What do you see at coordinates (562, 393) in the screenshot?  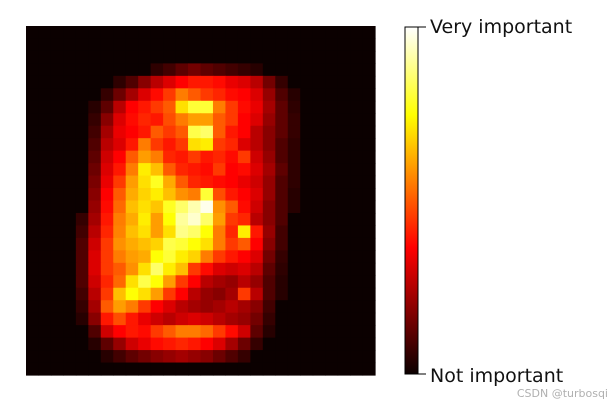 I see `watermark: CSDN @turbosqi` at bounding box center [562, 393].